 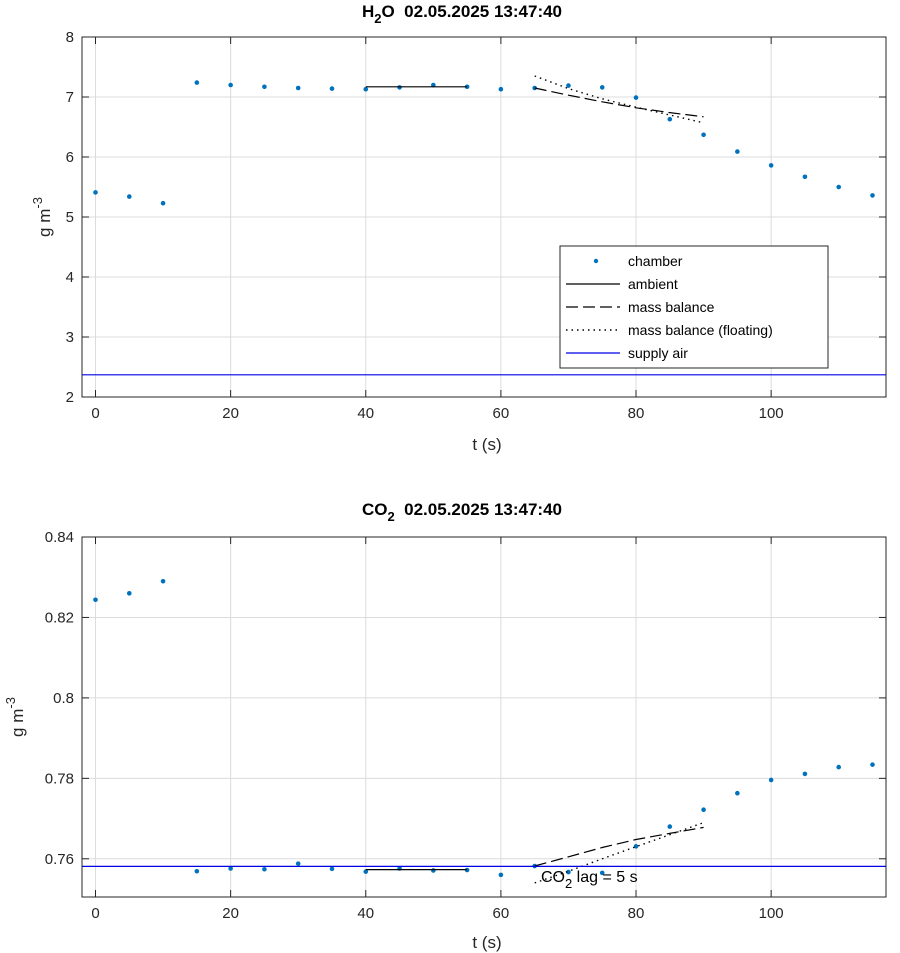 I want to click on legend-mass-balance-label: mass balance, so click(x=671, y=307).